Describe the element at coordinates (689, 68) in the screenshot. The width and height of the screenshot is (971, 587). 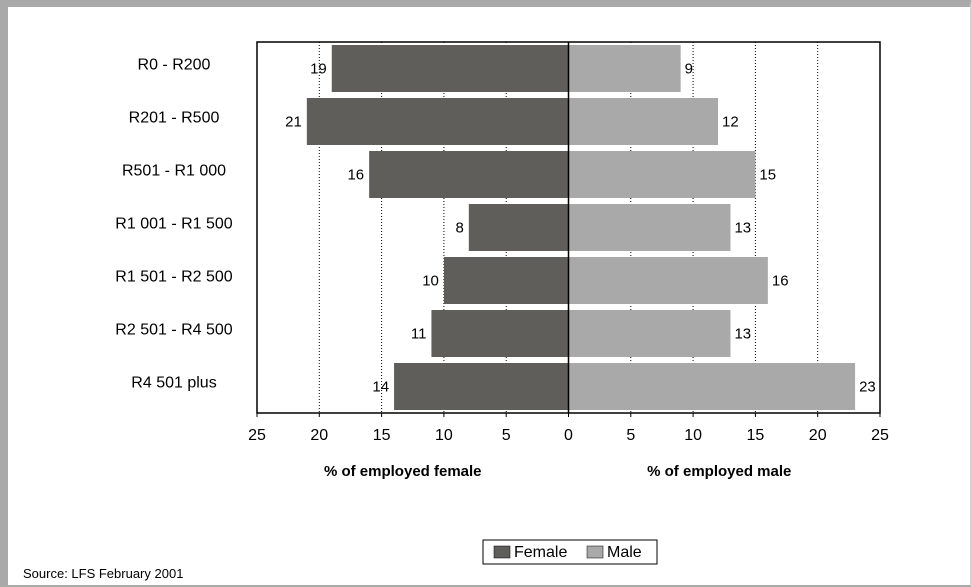
I see `data-label-male: 9` at that location.